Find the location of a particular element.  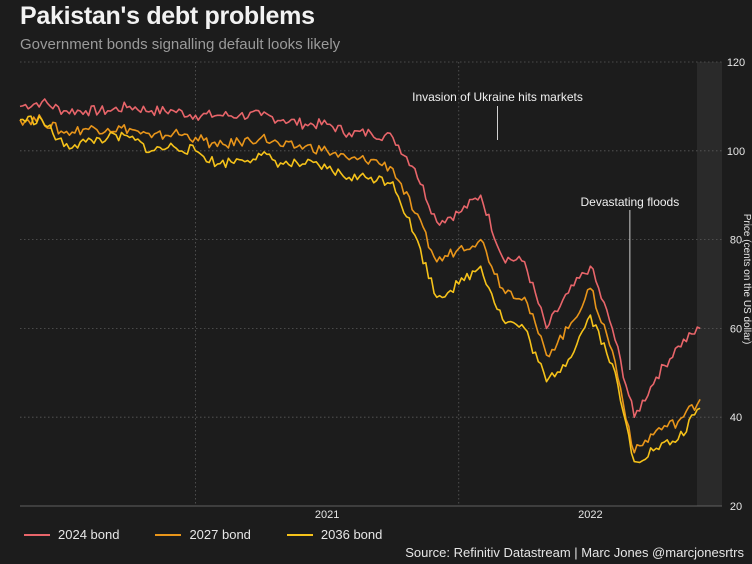

legend-item-2036: 2036 bond is located at coordinates (334, 534).